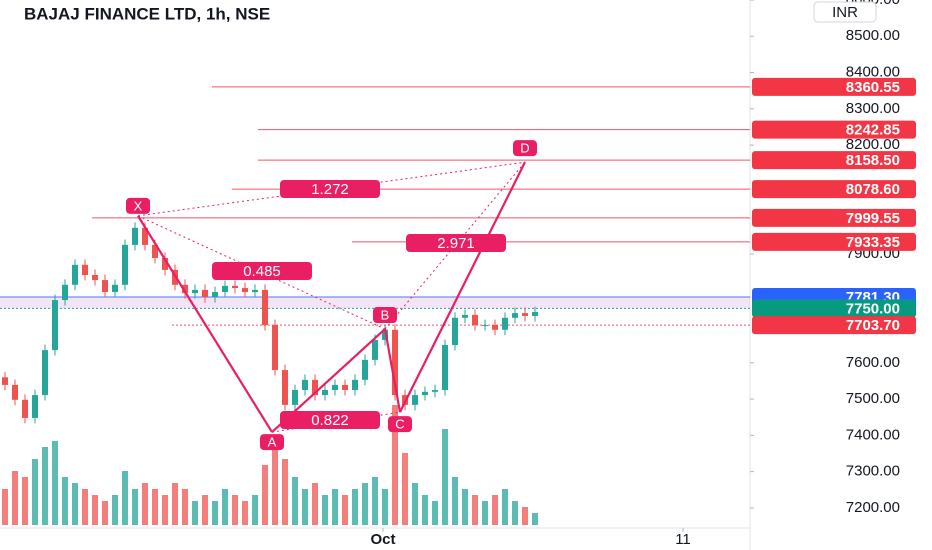 The image size is (932, 550). What do you see at coordinates (524, 148) in the screenshot?
I see `pattern-point-label: D` at bounding box center [524, 148].